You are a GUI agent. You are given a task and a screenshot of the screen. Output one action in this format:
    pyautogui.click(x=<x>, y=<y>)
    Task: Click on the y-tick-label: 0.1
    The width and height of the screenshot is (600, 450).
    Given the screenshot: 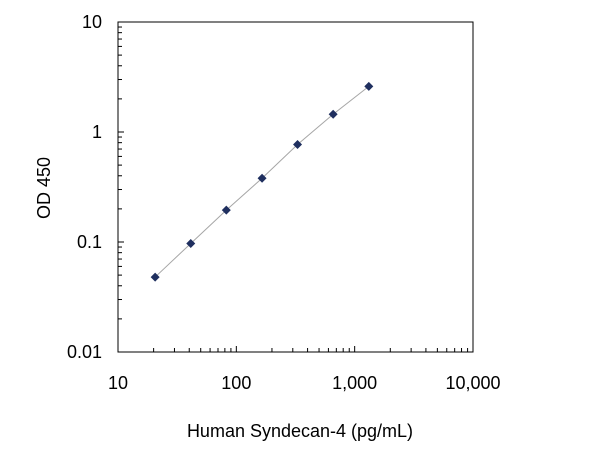 What is the action you would take?
    pyautogui.click(x=89, y=242)
    